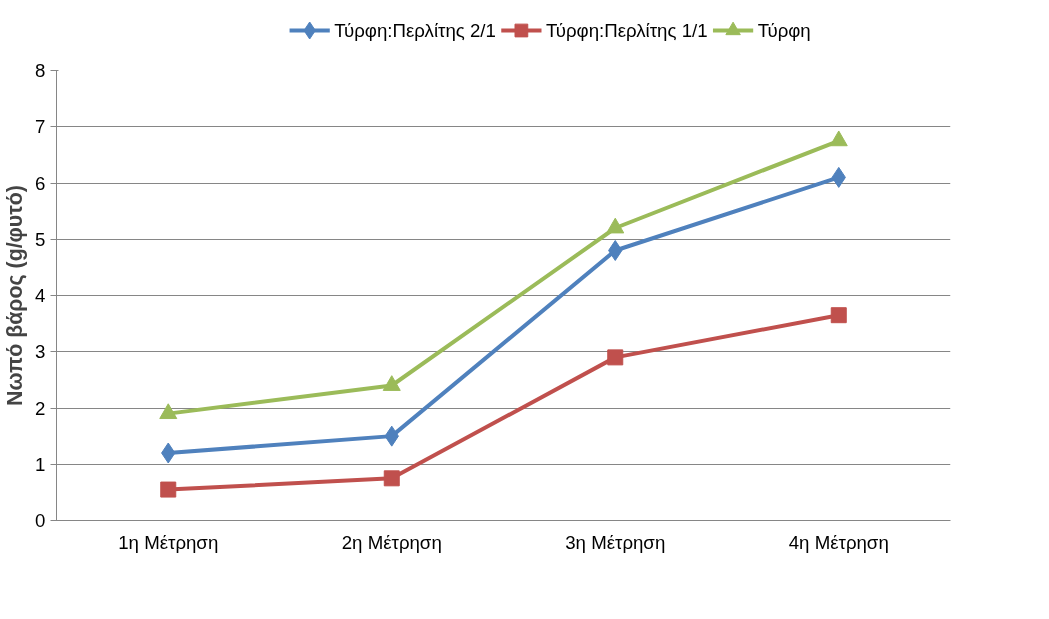  Describe the element at coordinates (40, 408) in the screenshot. I see `y-tick-label: 2` at that location.